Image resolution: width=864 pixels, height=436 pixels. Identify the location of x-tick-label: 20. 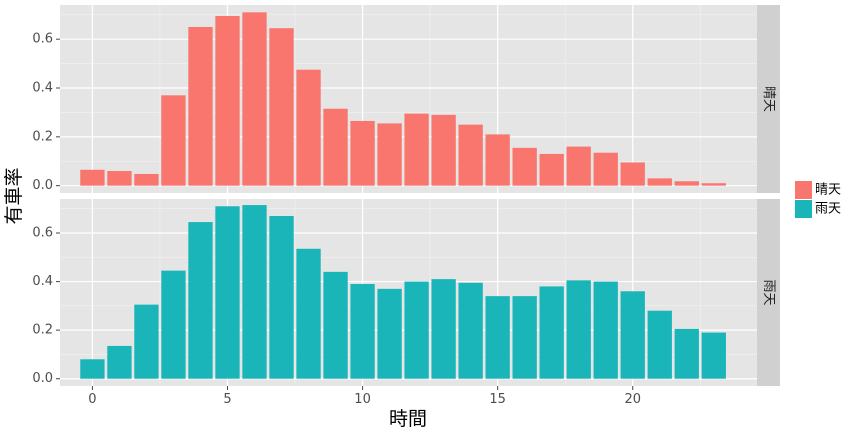
(632, 399).